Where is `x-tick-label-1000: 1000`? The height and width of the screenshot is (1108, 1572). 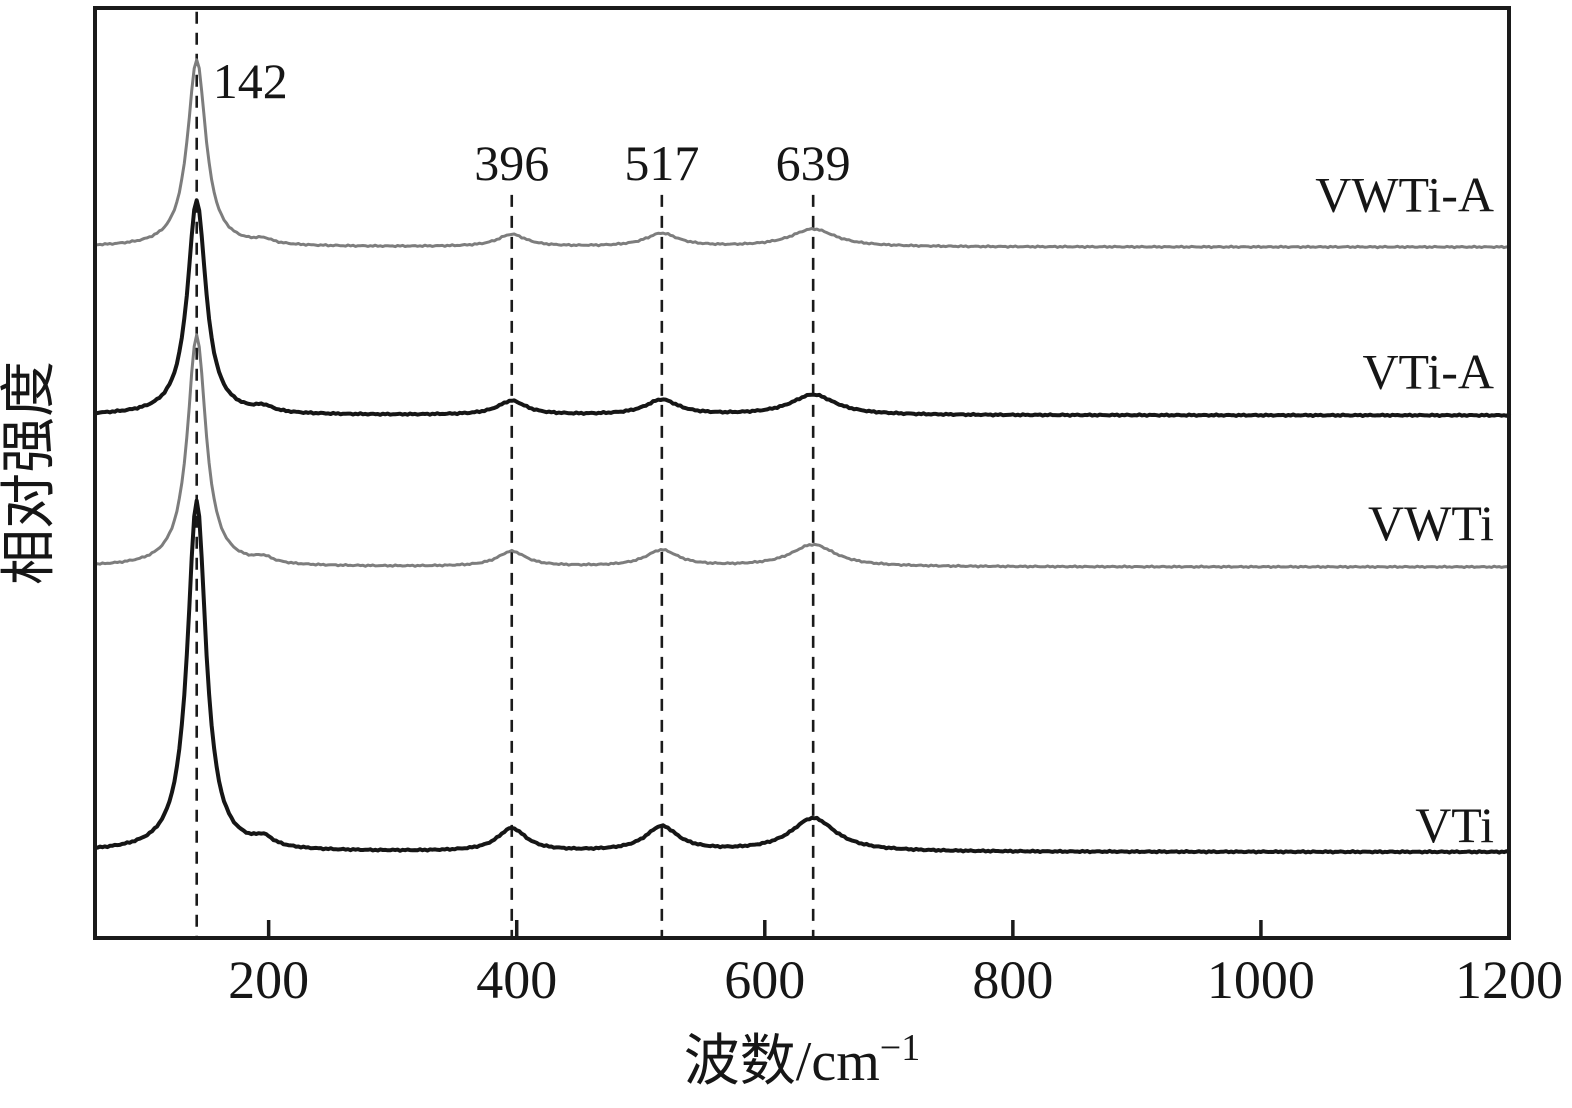
x-tick-label-1000: 1000 is located at coordinates (1261, 980).